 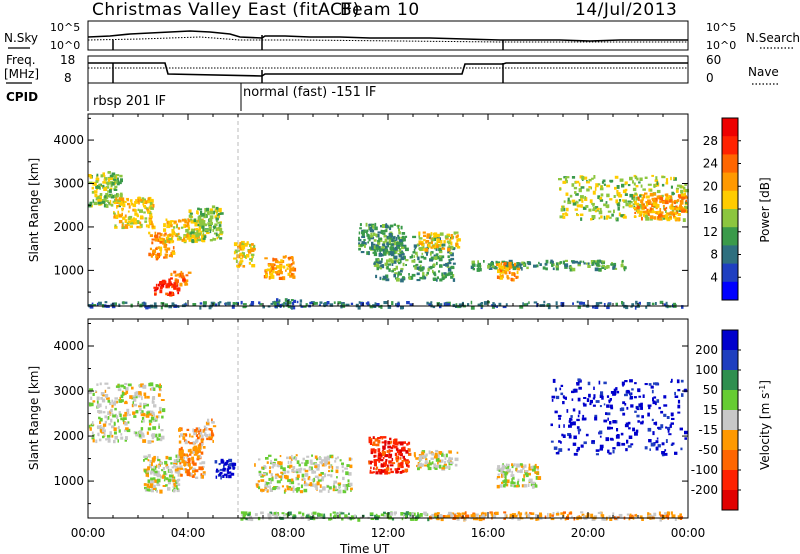 What do you see at coordinates (68, 140) in the screenshot?
I see `power-y-tick-label: 4000` at bounding box center [68, 140].